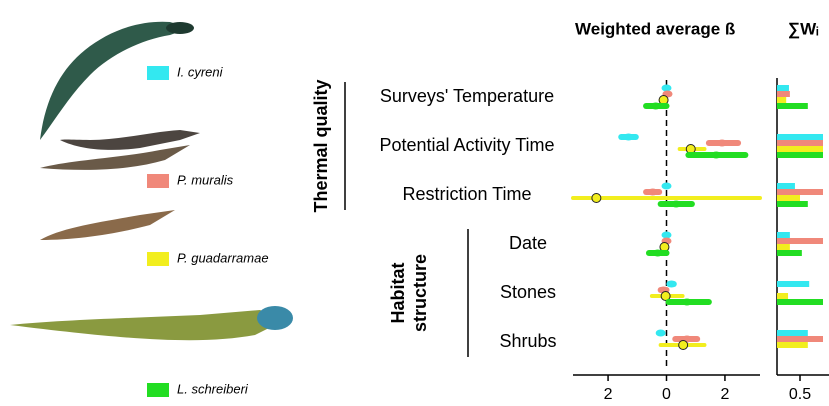 Image resolution: width=829 pixels, height=406 pixels. Describe the element at coordinates (666, 394) in the screenshot. I see `x-tick-label: 0` at that location.